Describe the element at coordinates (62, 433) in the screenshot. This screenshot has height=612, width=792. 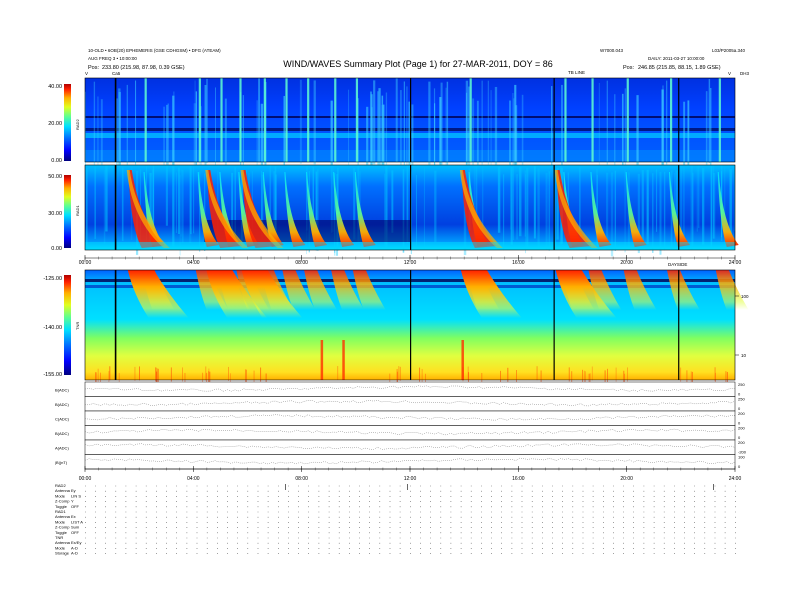
I see `line-panel-label-3: B(ADC)` at that location.